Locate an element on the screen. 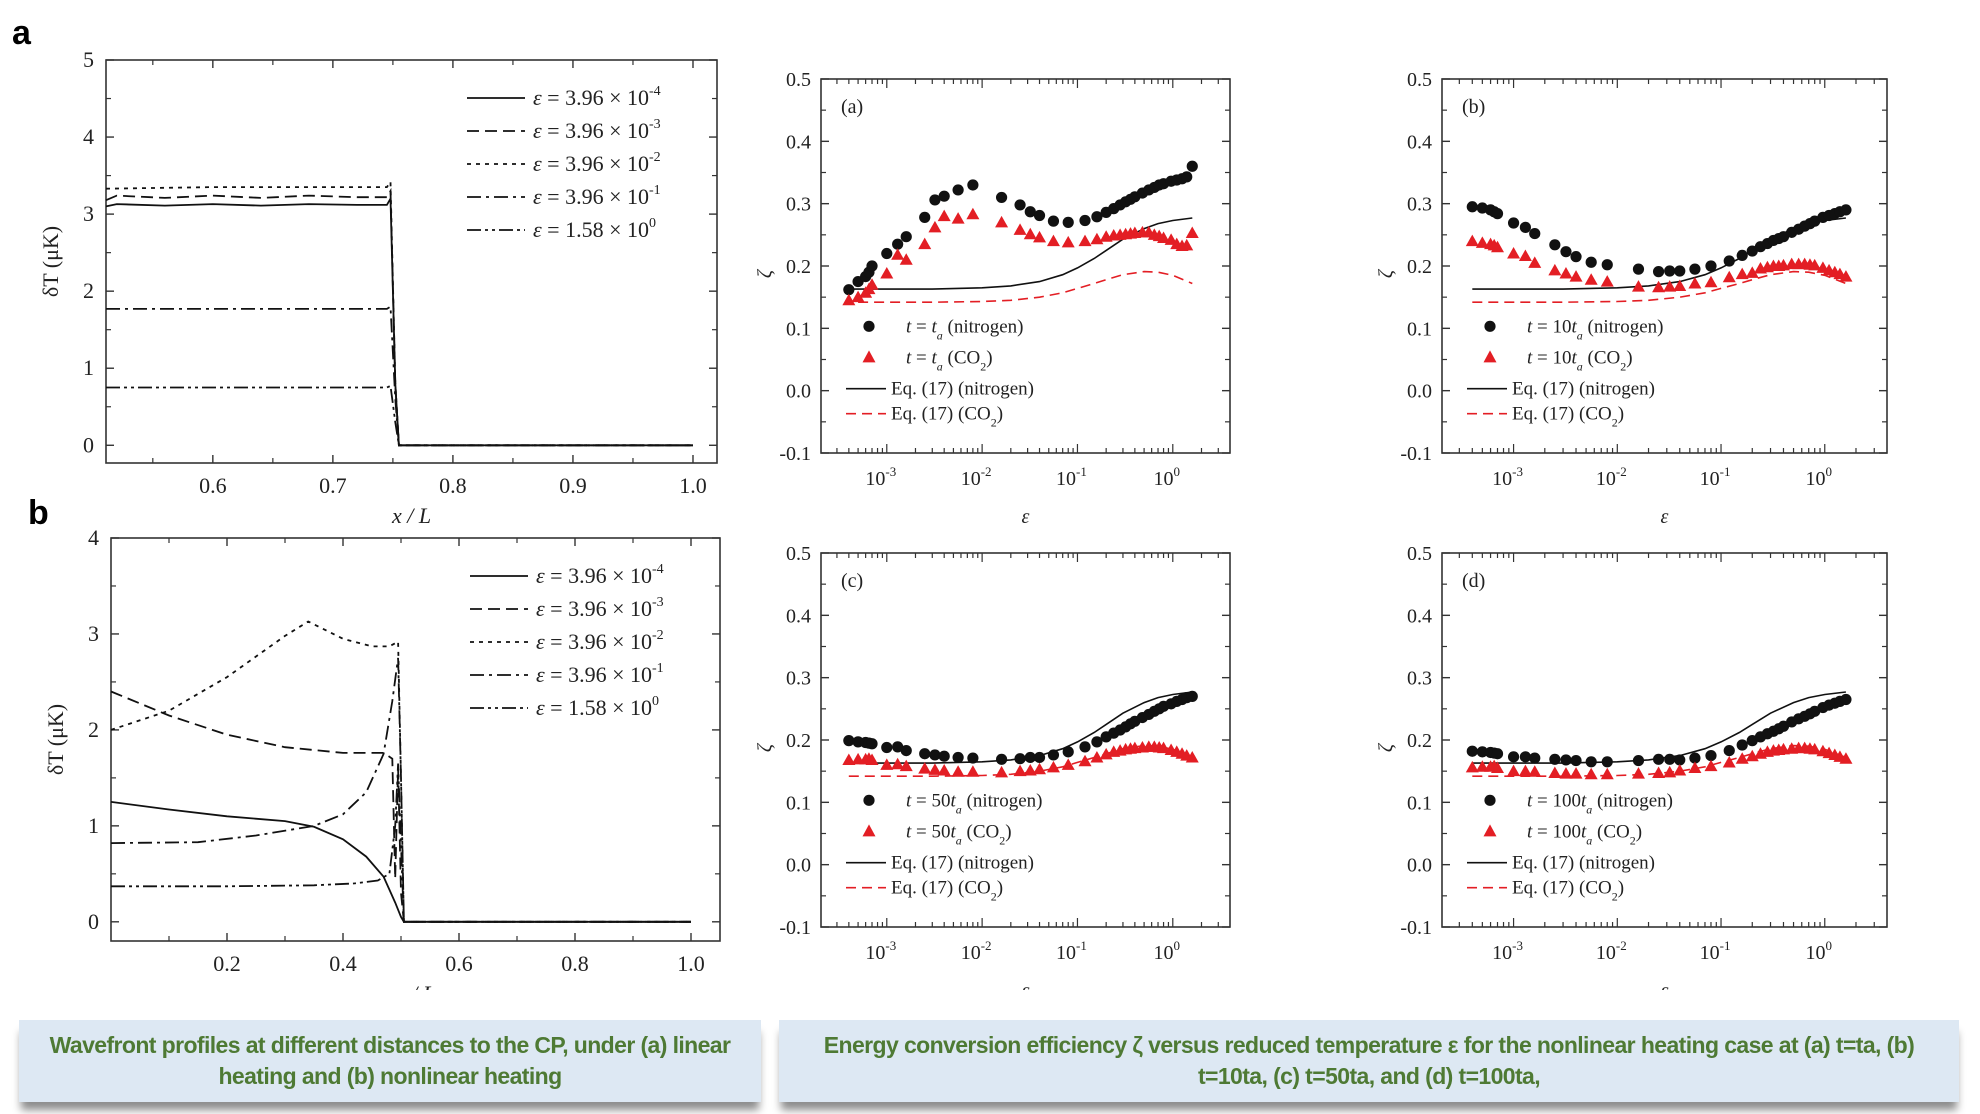  legend-label-1: t = 50ta (CO2) is located at coordinates (959, 834).